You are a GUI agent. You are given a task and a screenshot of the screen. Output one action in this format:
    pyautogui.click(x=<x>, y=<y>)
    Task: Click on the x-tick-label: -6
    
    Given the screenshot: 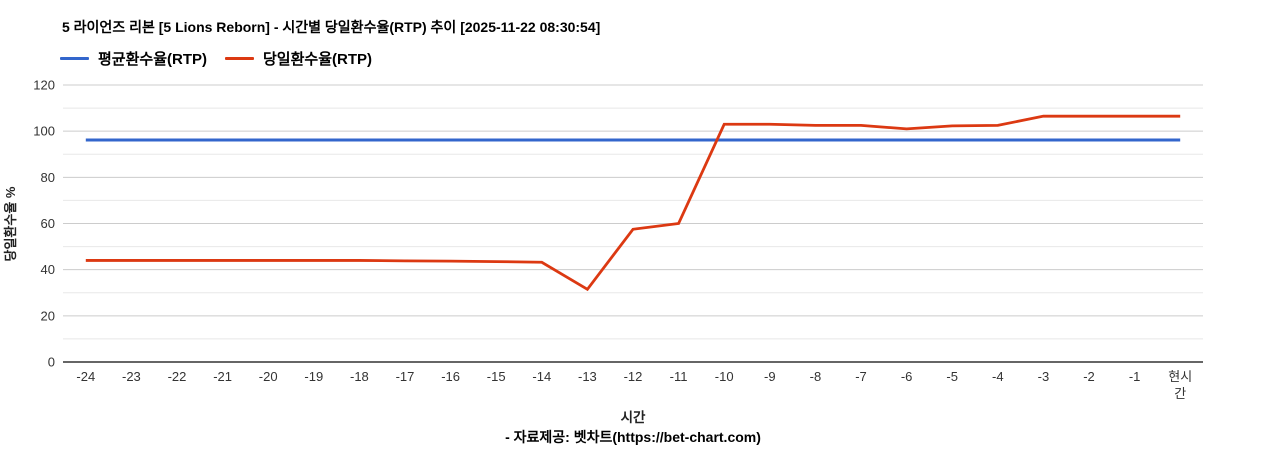 What is the action you would take?
    pyautogui.click(x=907, y=376)
    